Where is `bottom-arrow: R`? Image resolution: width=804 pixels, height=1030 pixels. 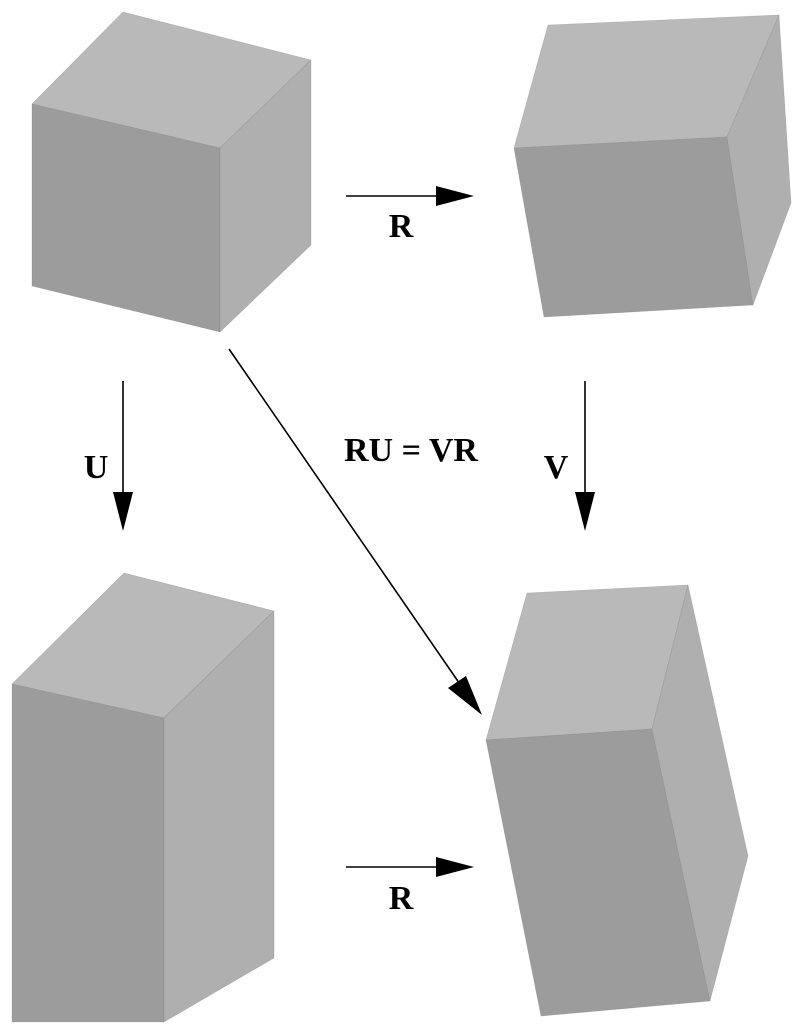
bottom-arrow: R is located at coordinates (410, 887).